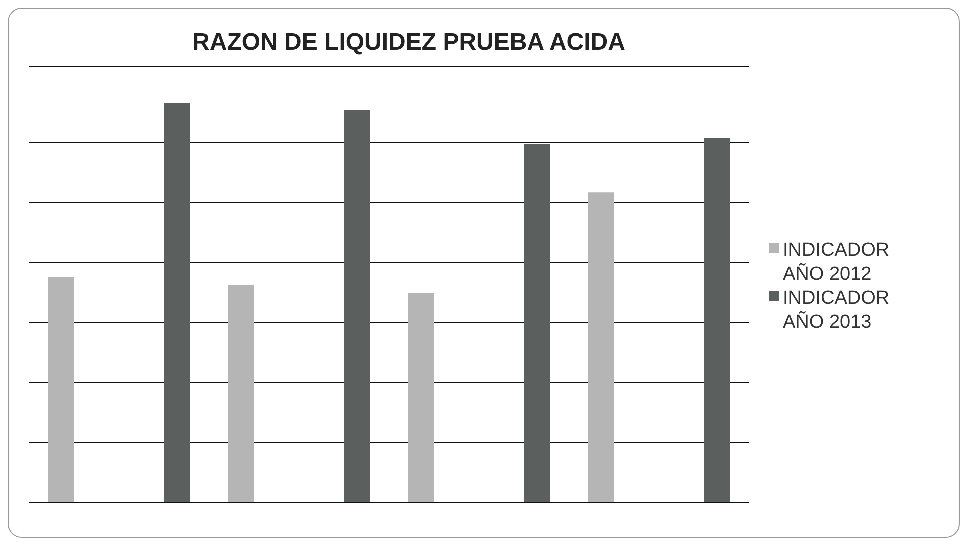 This screenshot has height=544, width=968. Describe the element at coordinates (837, 263) in the screenshot. I see `legend-label: INDICADOR AÑO 2012` at that location.